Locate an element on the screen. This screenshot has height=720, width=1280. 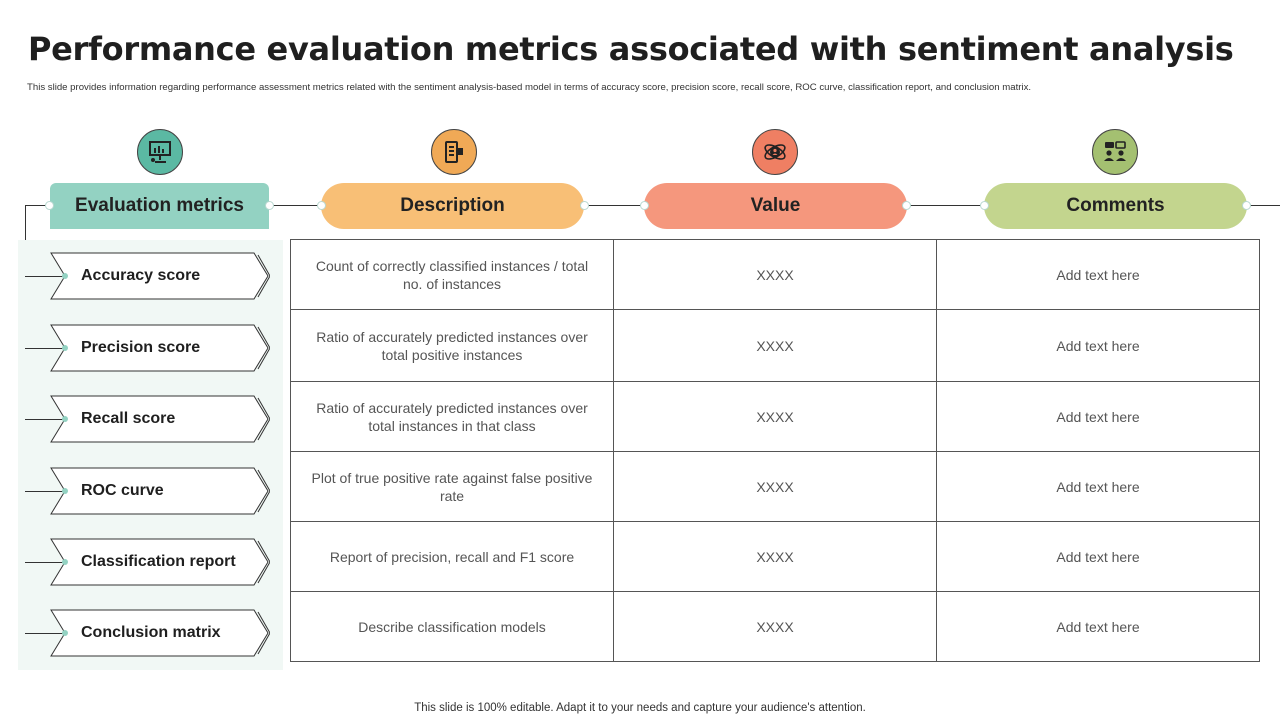
atom-user-icon is located at coordinates (775, 152).